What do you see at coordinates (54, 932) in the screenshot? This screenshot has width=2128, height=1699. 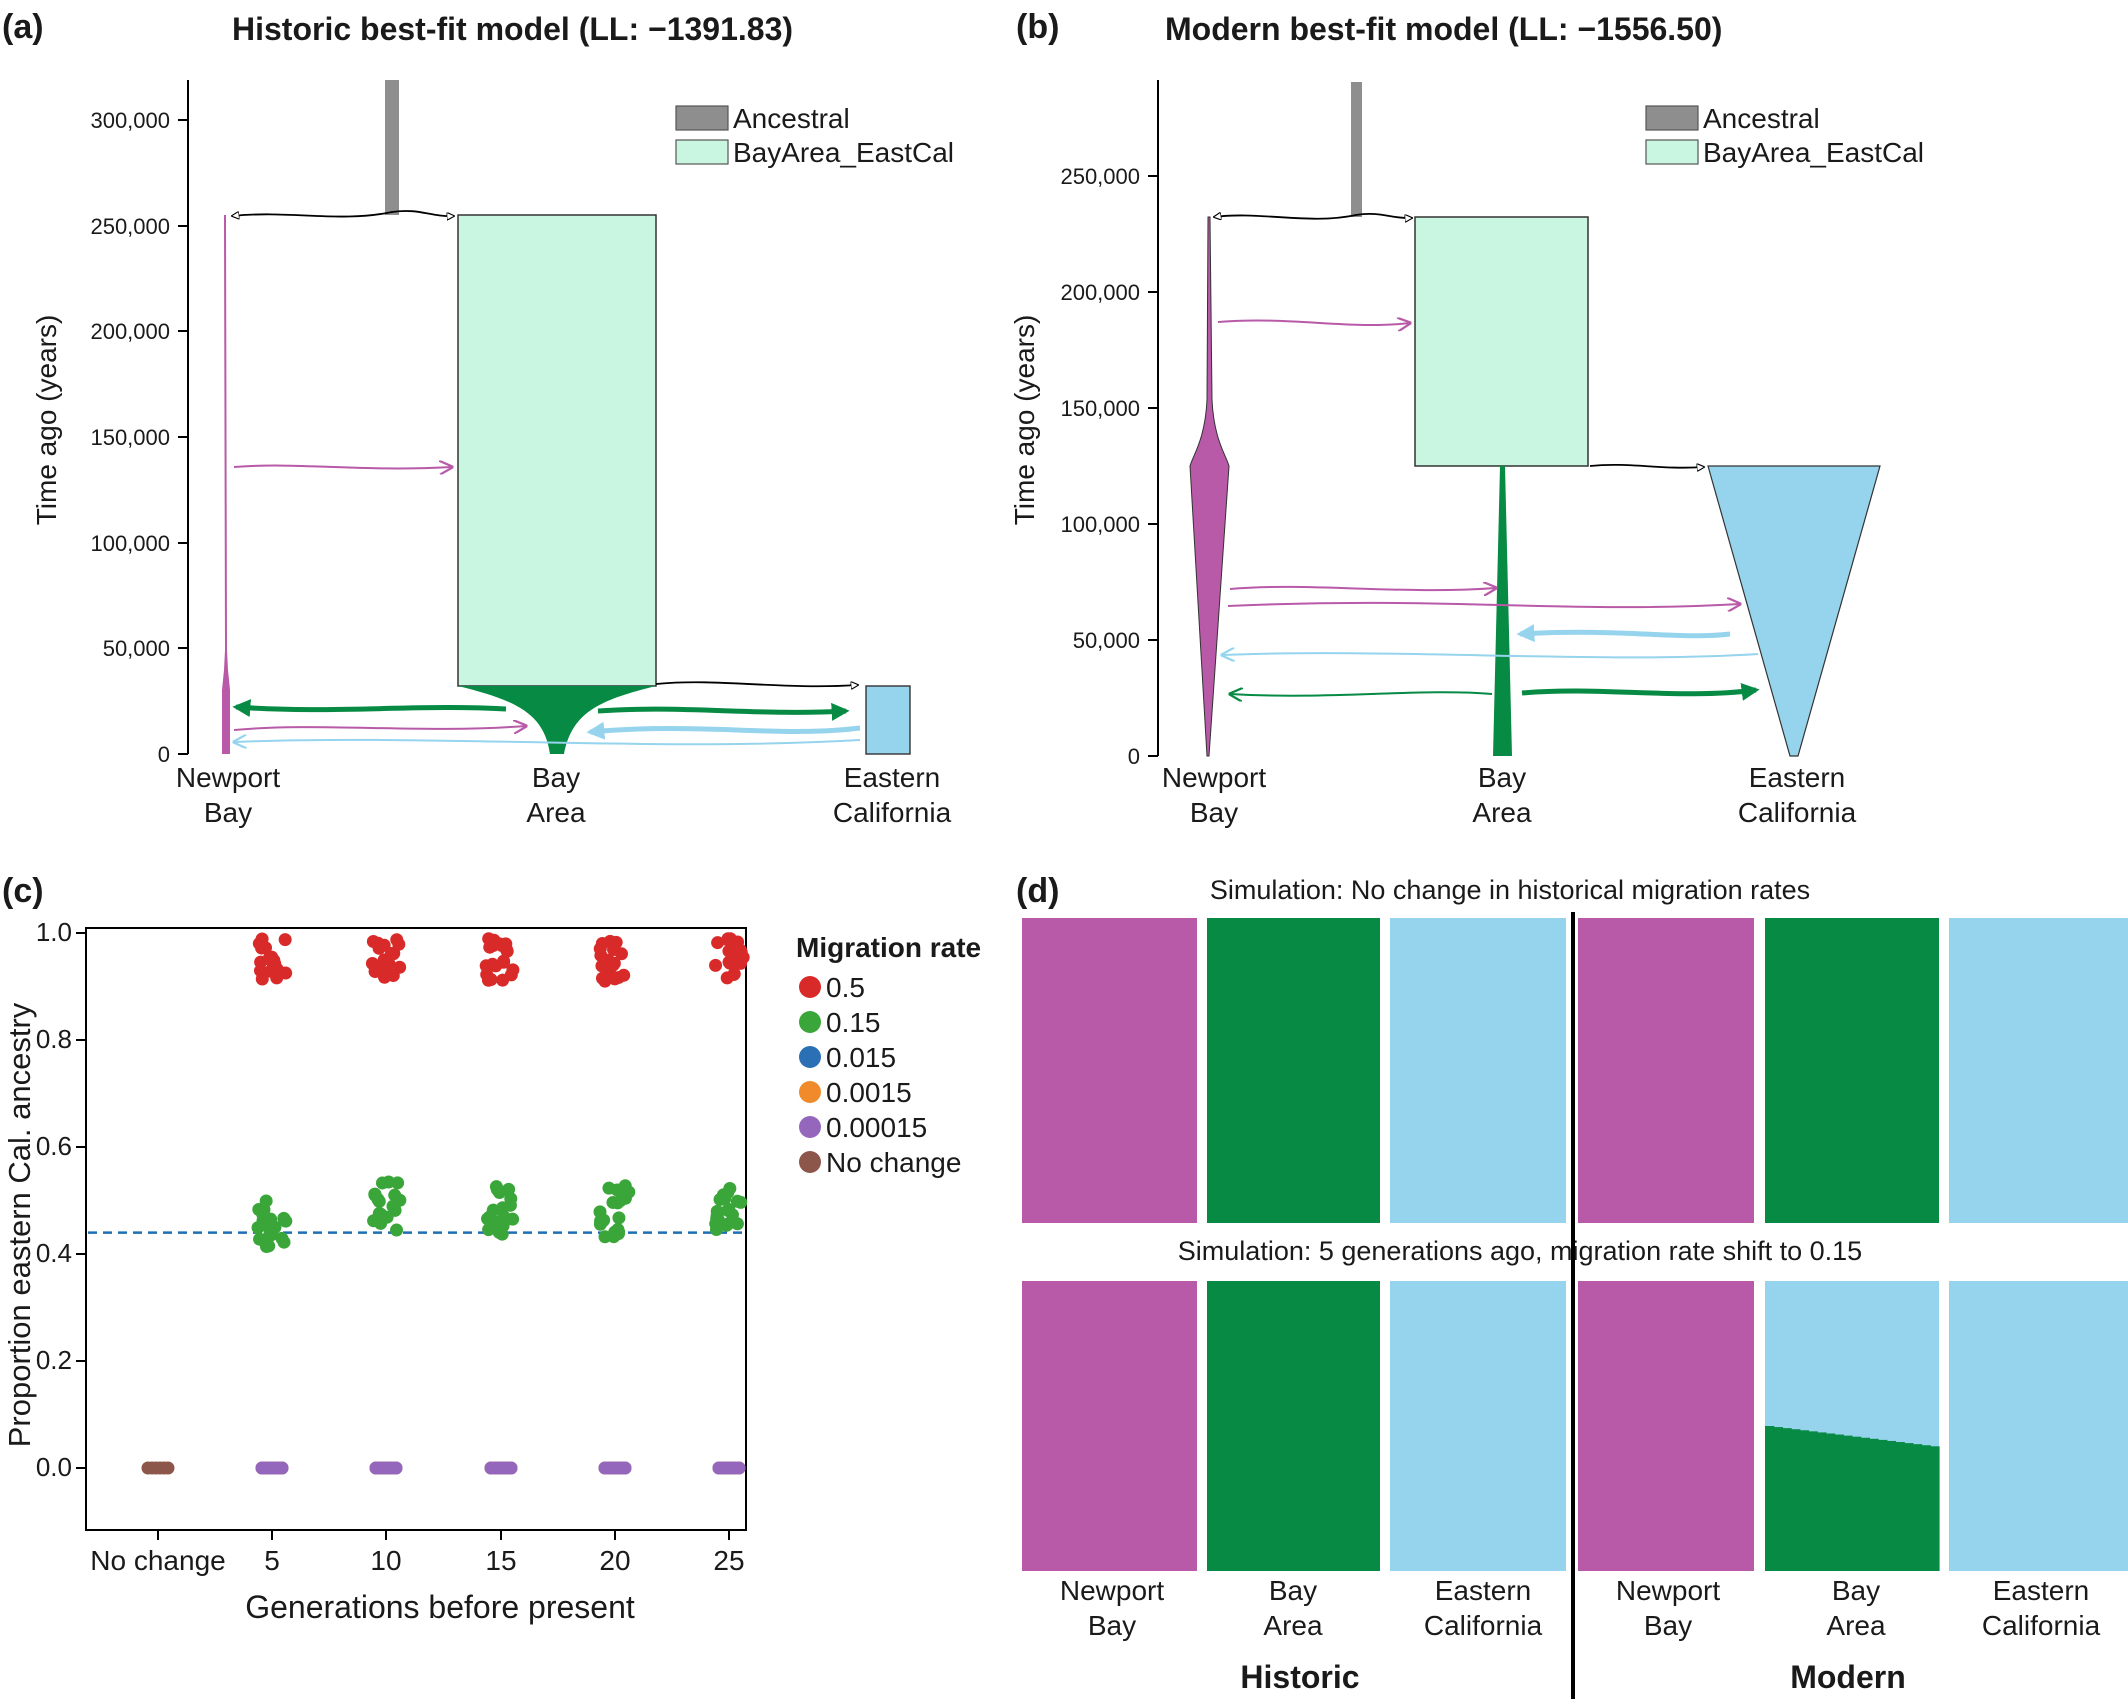 I see `panel-c-ytick-label: 1.0` at bounding box center [54, 932].